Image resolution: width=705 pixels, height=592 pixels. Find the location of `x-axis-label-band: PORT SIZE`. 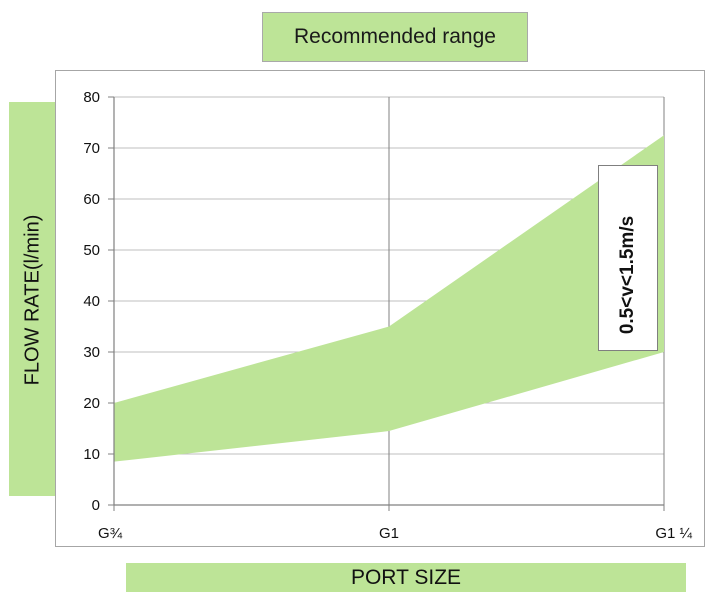

x-axis-label-band: PORT SIZE is located at coordinates (406, 577).